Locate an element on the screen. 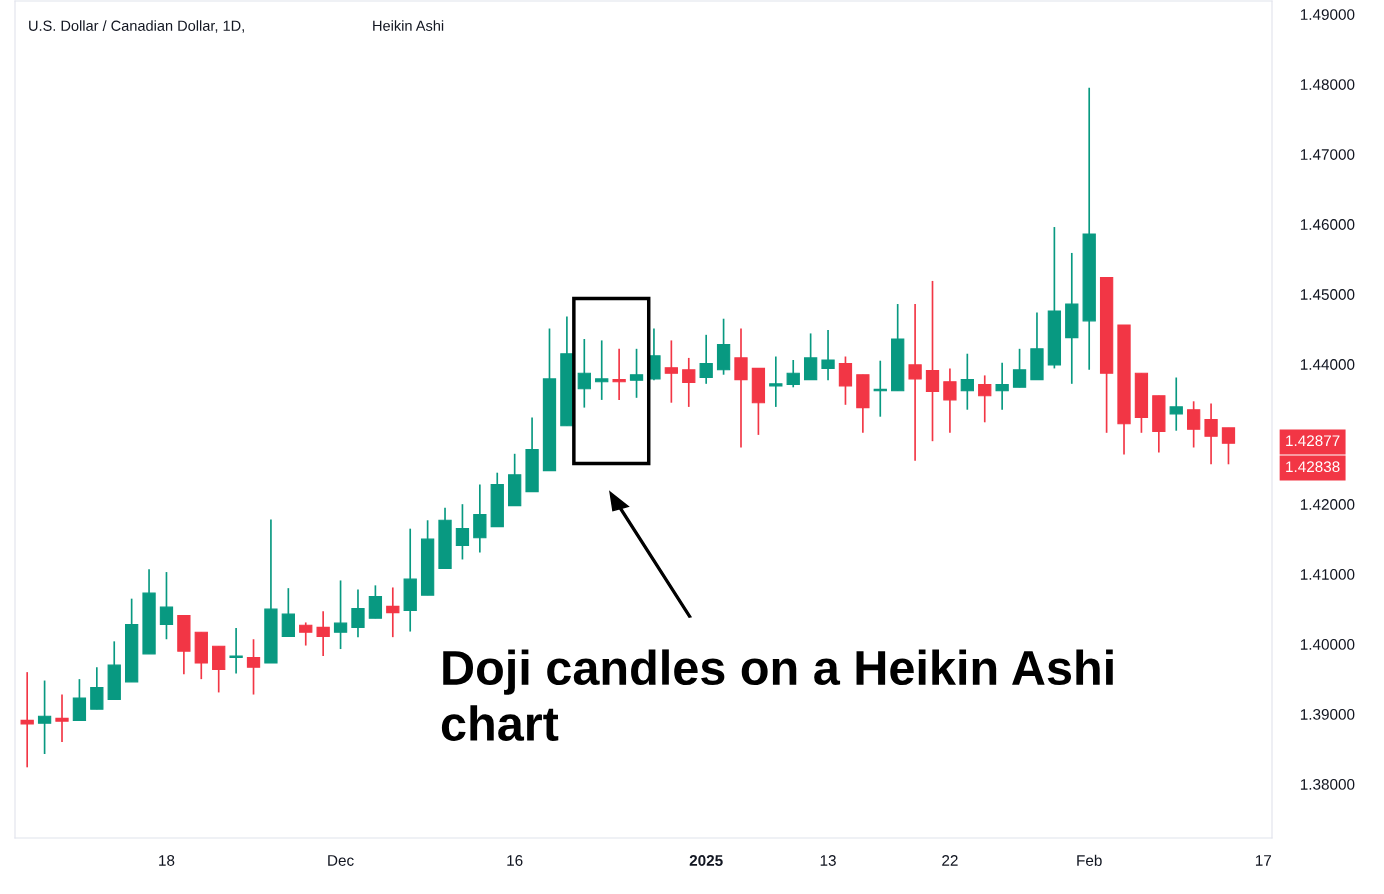  y-tick-label: 1.46000 is located at coordinates (1327, 224).